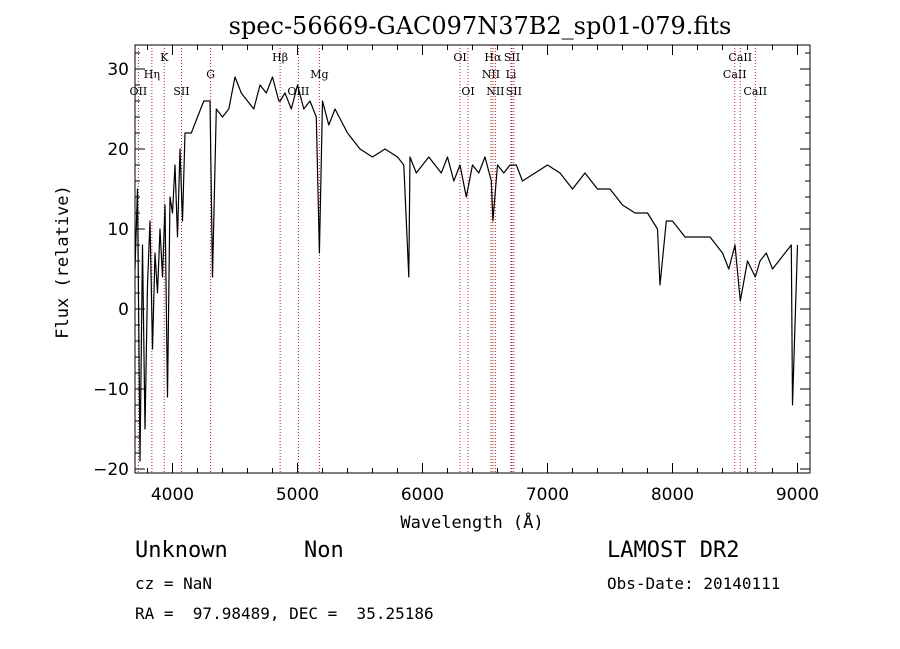 The width and height of the screenshot is (900, 649). I want to click on redshift-text: cz = NaN, so click(174, 583).